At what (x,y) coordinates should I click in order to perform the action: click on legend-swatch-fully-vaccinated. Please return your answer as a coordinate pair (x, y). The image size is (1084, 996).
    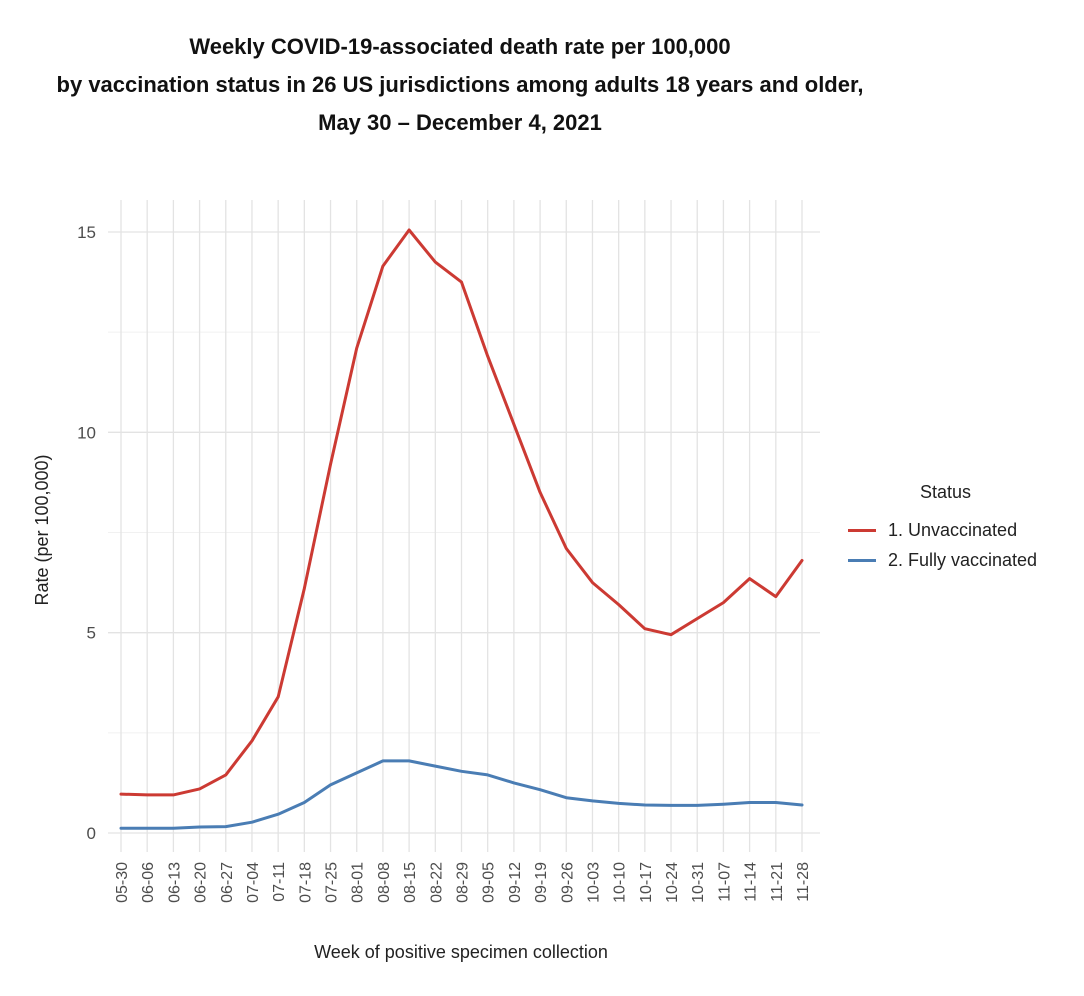
    Looking at the image, I should click on (862, 560).